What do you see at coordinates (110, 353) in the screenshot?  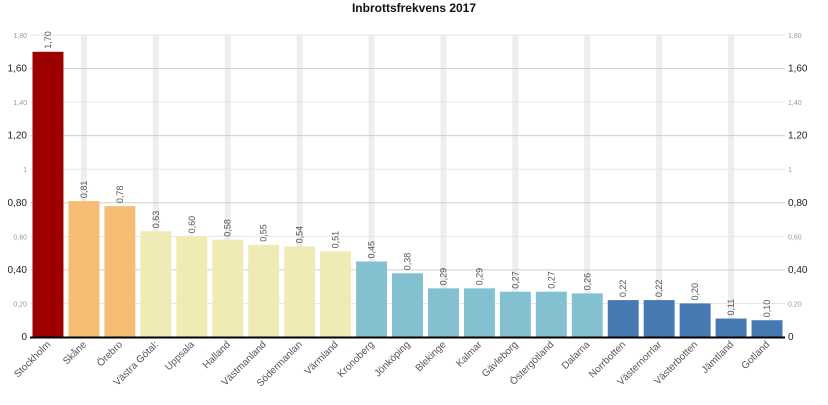 I see `x-tick-label: Örebro` at bounding box center [110, 353].